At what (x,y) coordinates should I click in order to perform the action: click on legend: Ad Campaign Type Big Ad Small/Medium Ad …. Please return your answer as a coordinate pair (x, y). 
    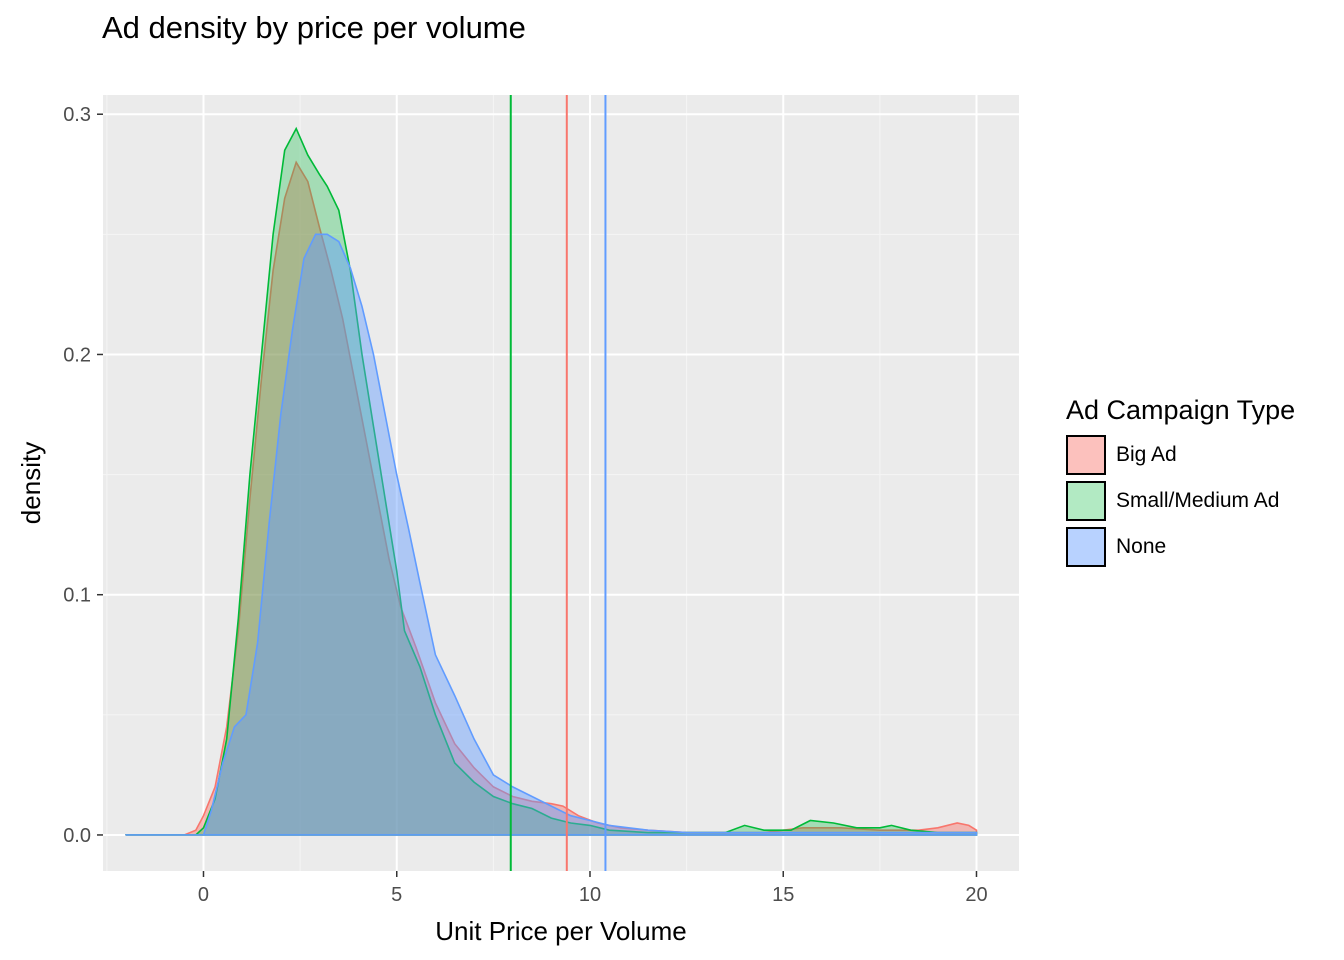
    Looking at the image, I should click on (1180, 482).